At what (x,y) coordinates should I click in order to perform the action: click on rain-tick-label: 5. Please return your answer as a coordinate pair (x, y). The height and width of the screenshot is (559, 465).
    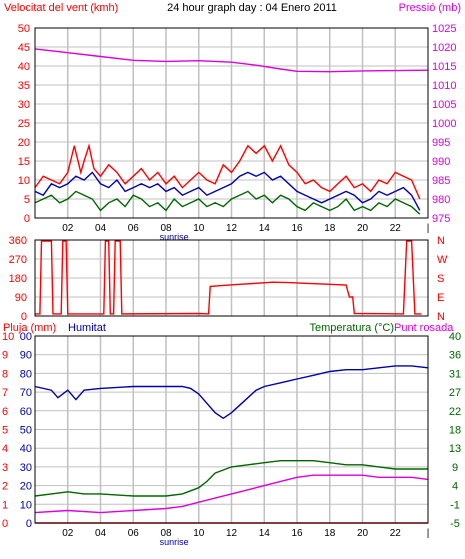
    Looking at the image, I should click on (5, 431).